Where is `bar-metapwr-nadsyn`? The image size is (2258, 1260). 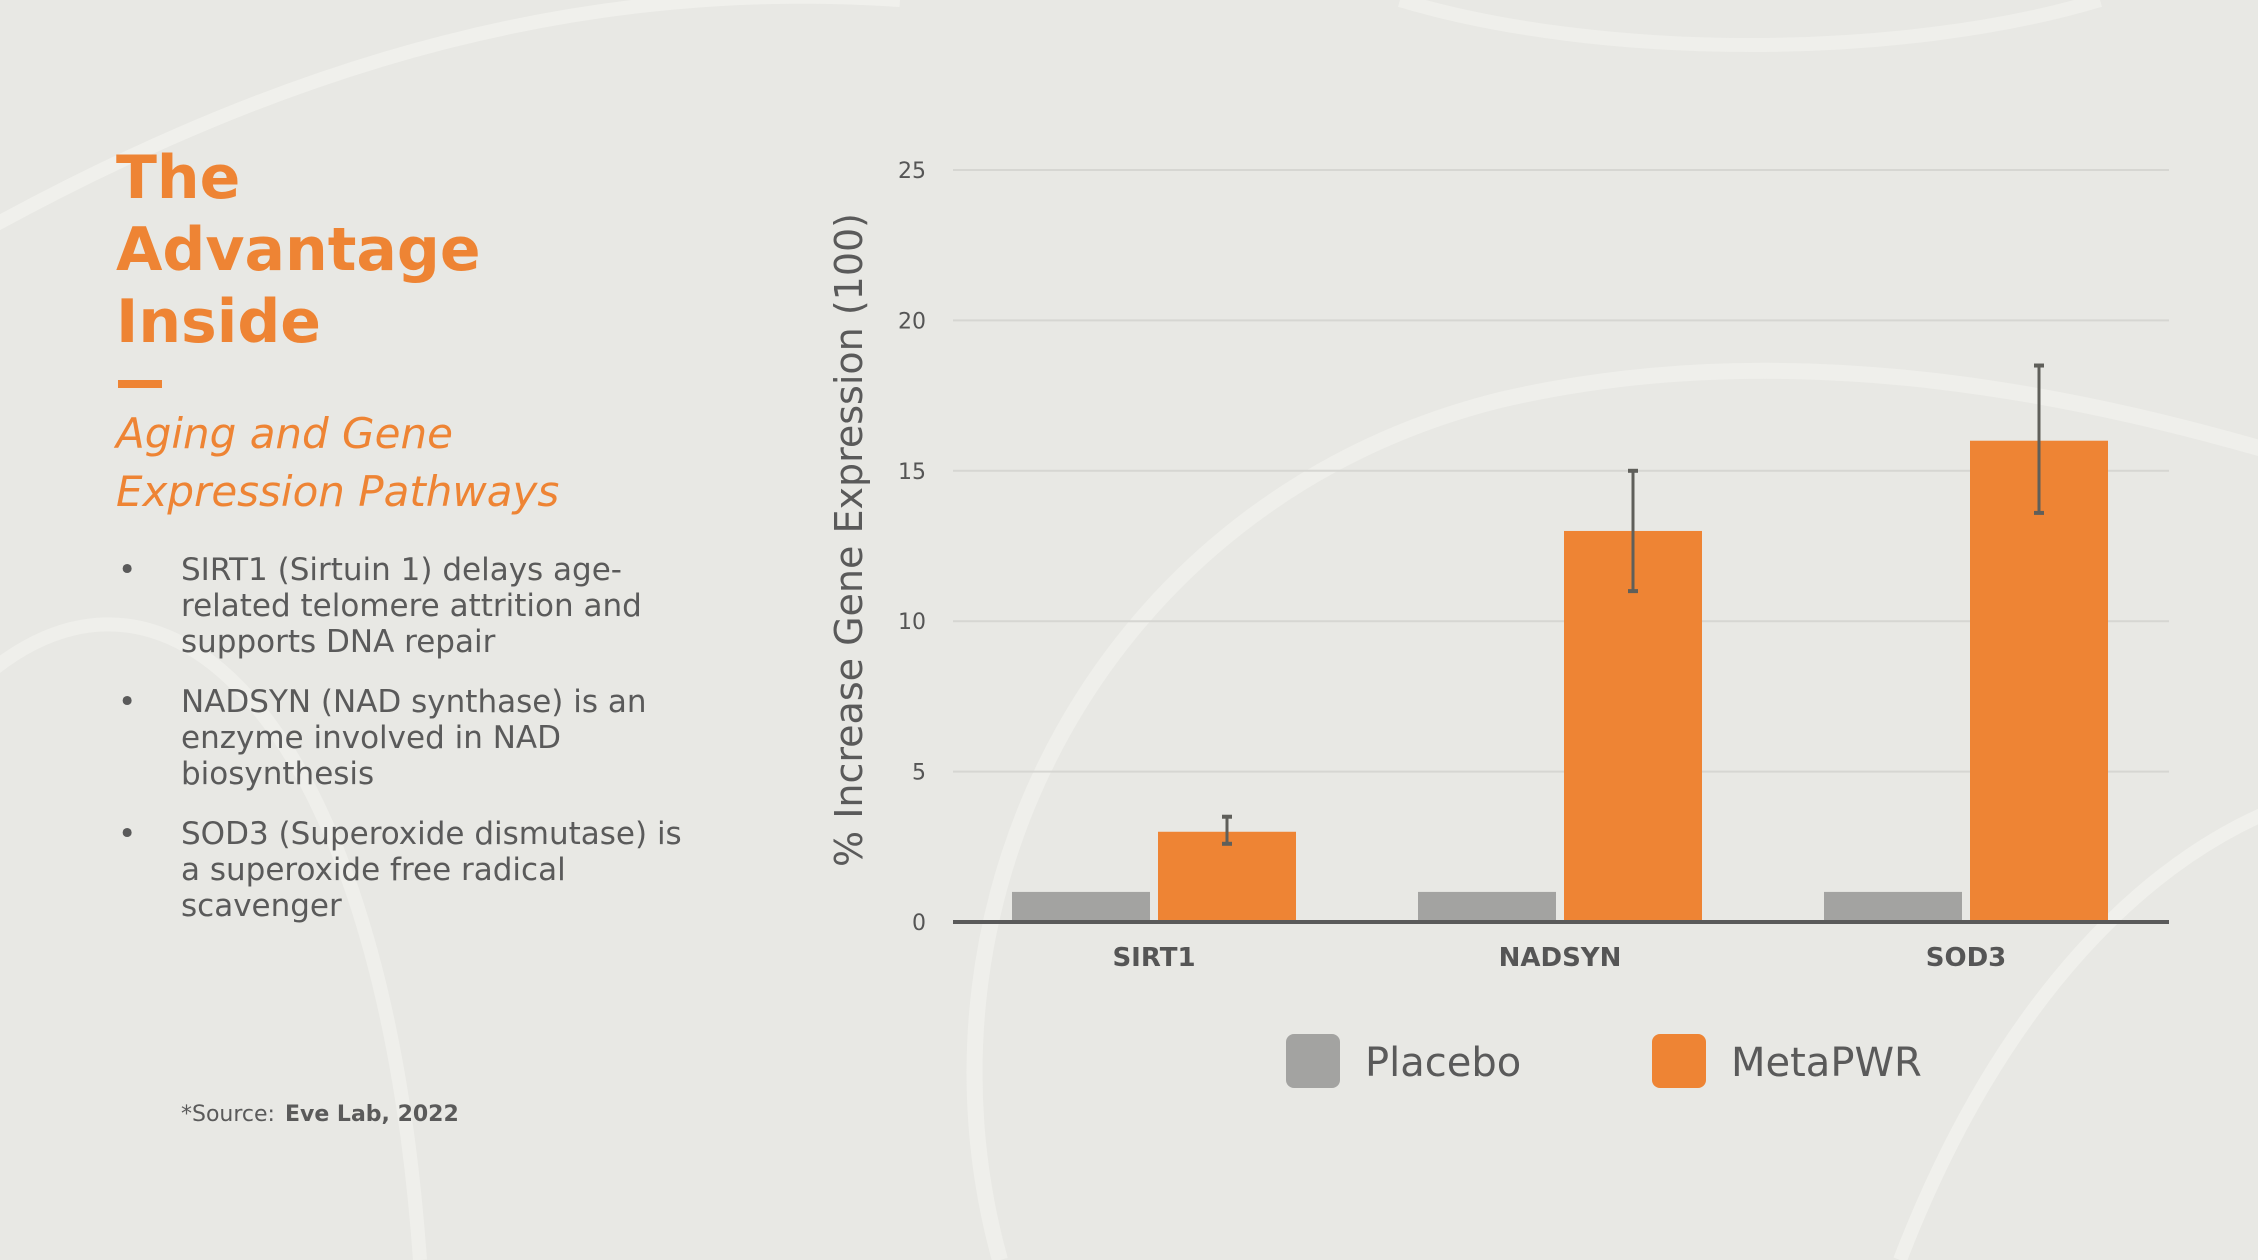 bar-metapwr-nadsyn is located at coordinates (1633, 726).